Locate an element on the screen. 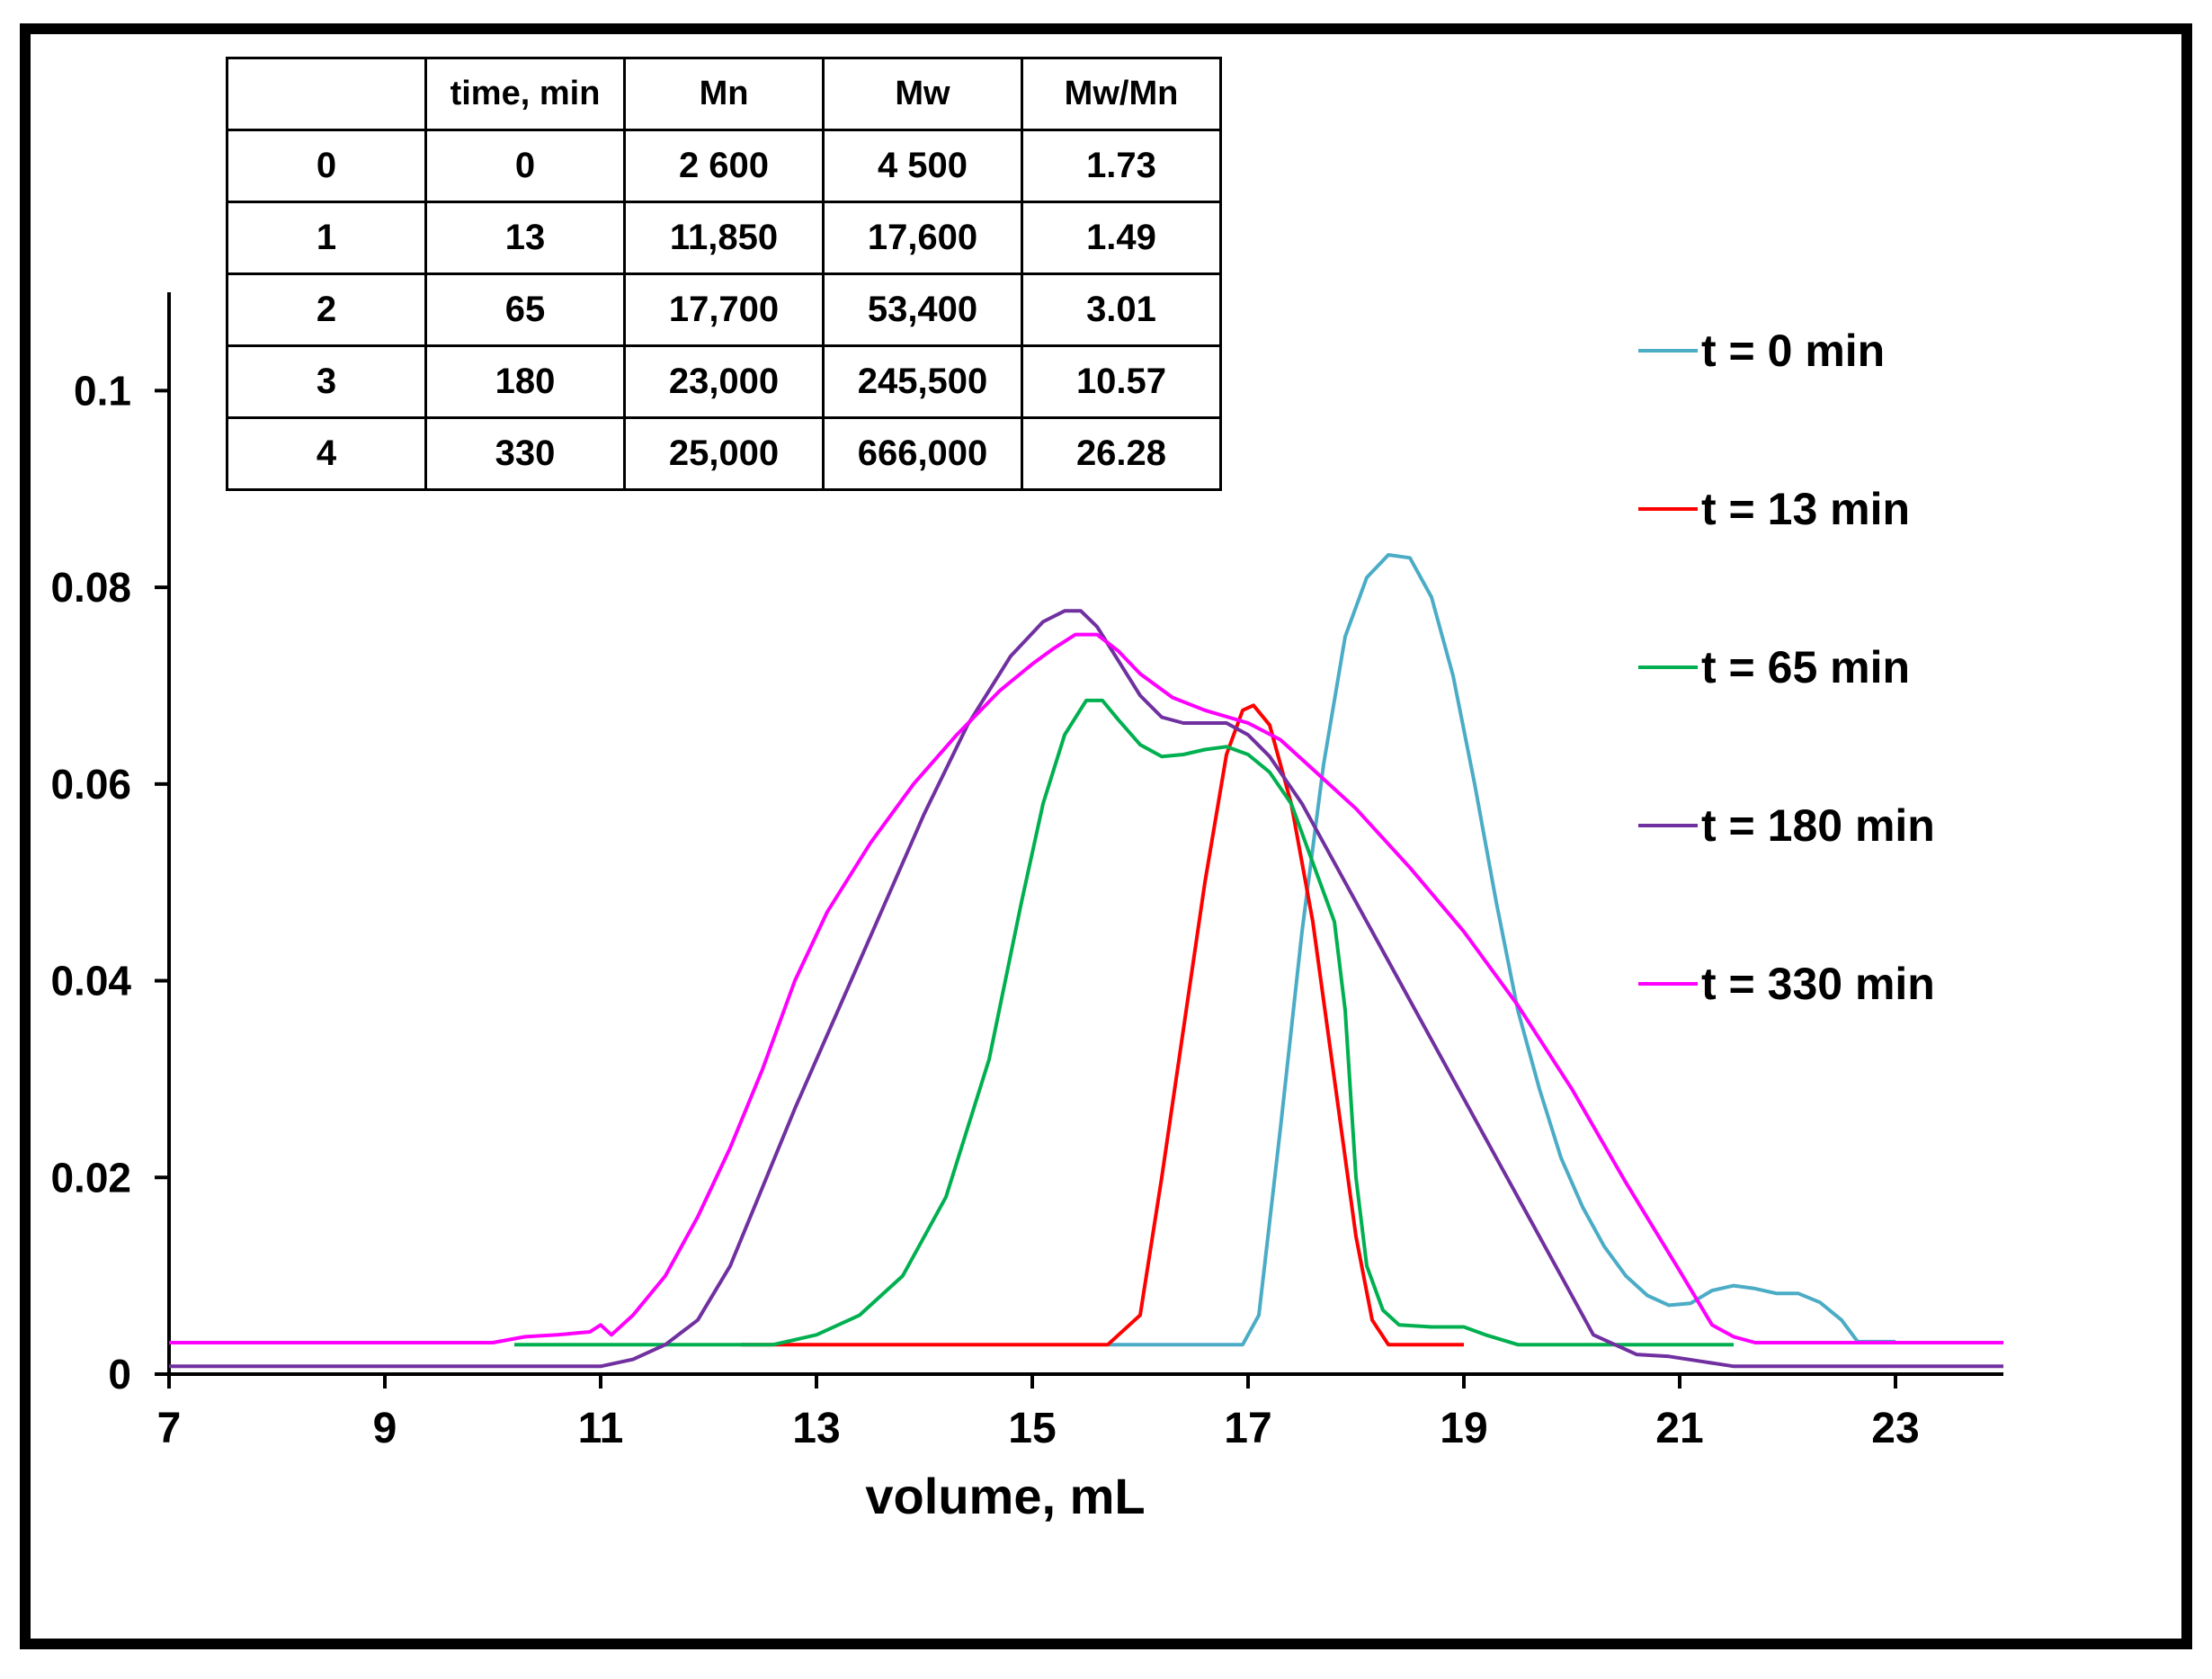  y-tick-label: 0.08 is located at coordinates (90, 587).